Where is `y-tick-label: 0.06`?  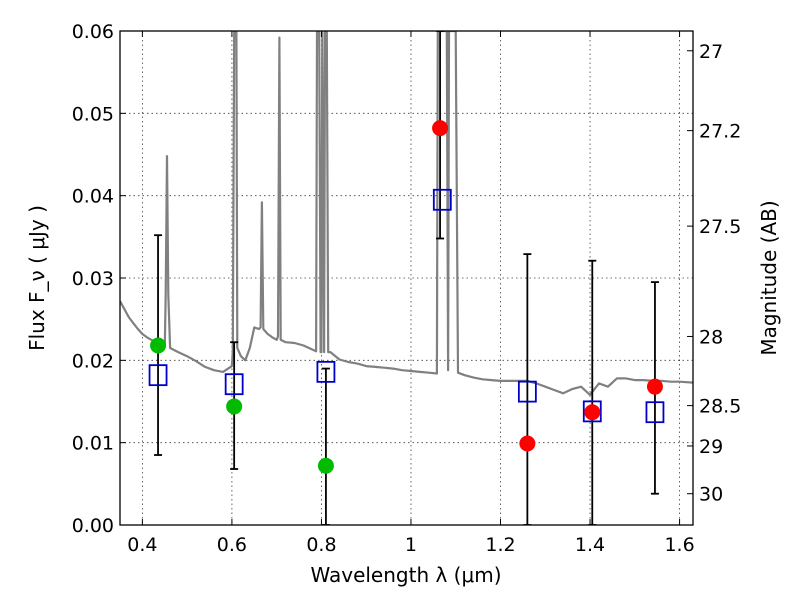 y-tick-label: 0.06 is located at coordinates (93, 32).